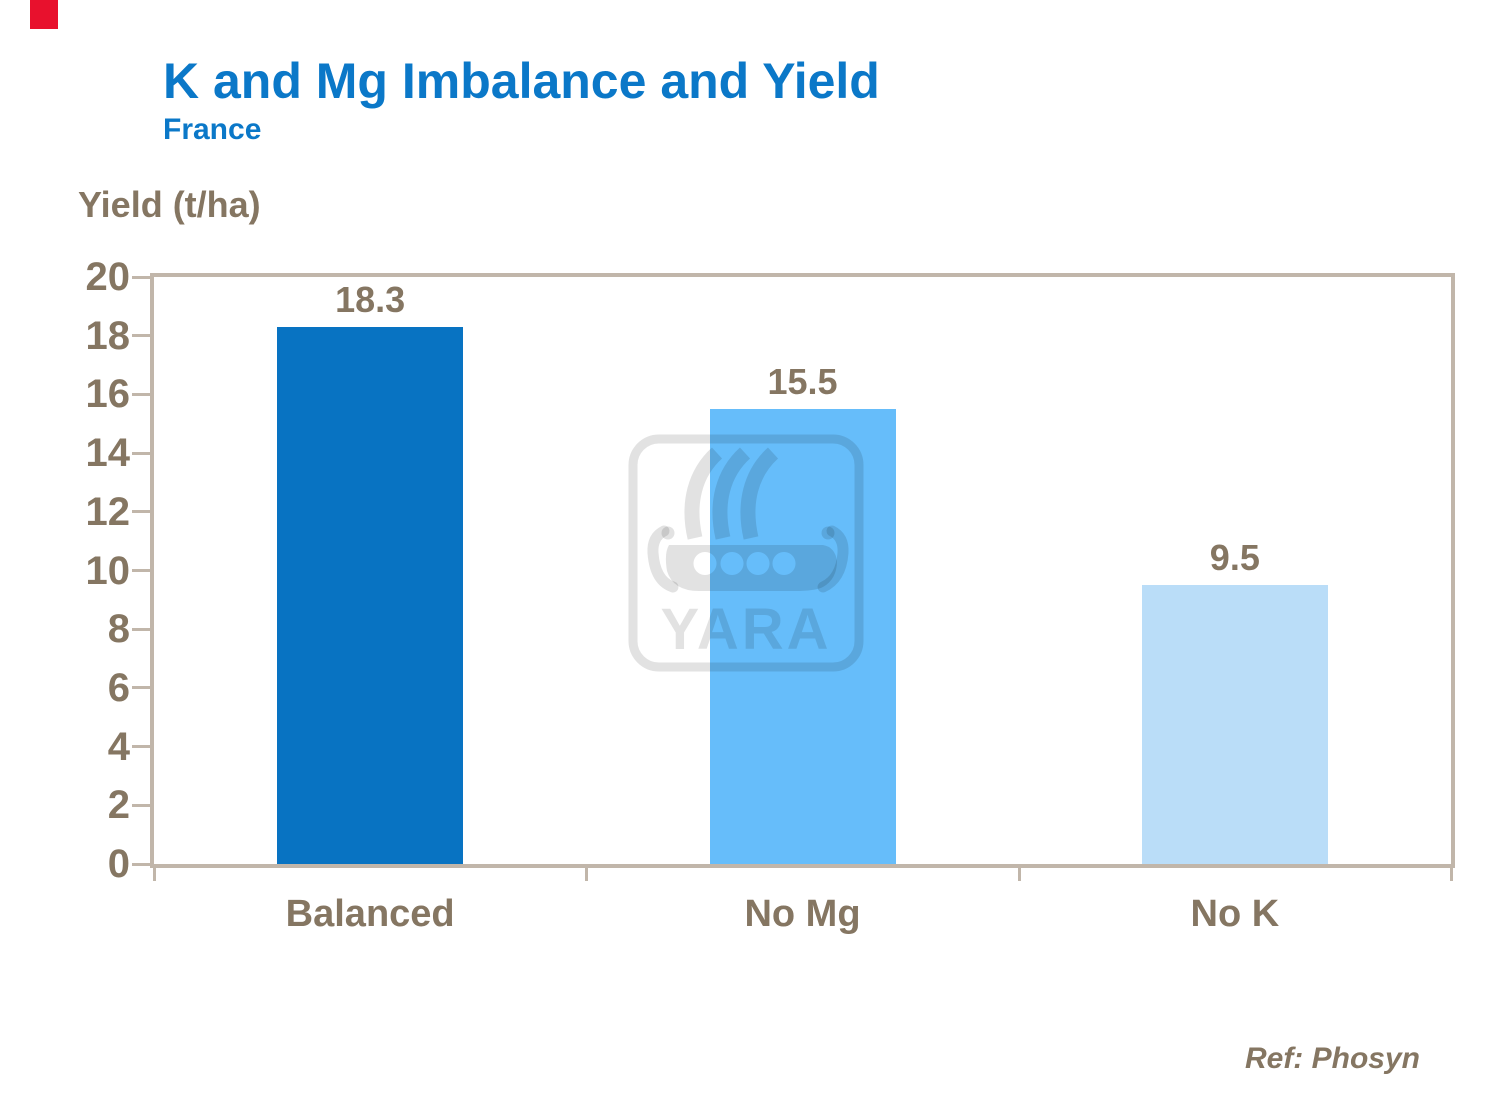 This screenshot has width=1497, height=1110. I want to click on ship-prow-knob, so click(668, 533).